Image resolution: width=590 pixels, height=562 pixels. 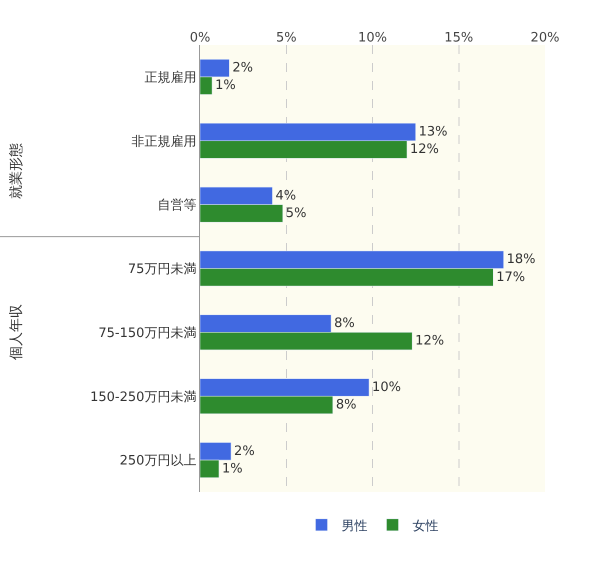 I want to click on y-tick-label: 自営等, so click(x=176, y=206).